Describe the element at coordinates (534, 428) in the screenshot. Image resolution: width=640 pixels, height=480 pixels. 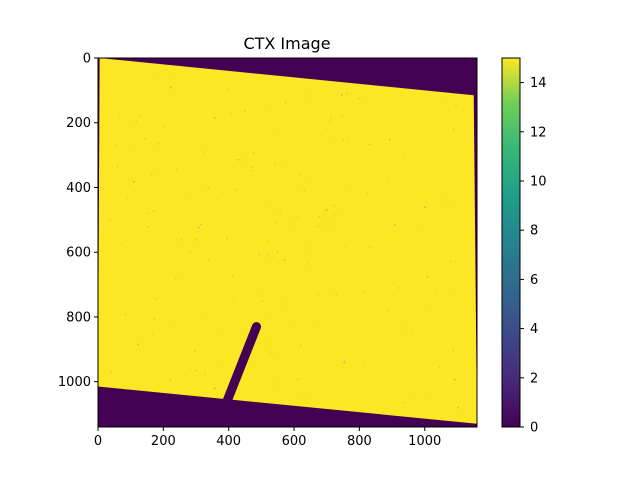
I see `colorbar-tick-label: 0` at that location.